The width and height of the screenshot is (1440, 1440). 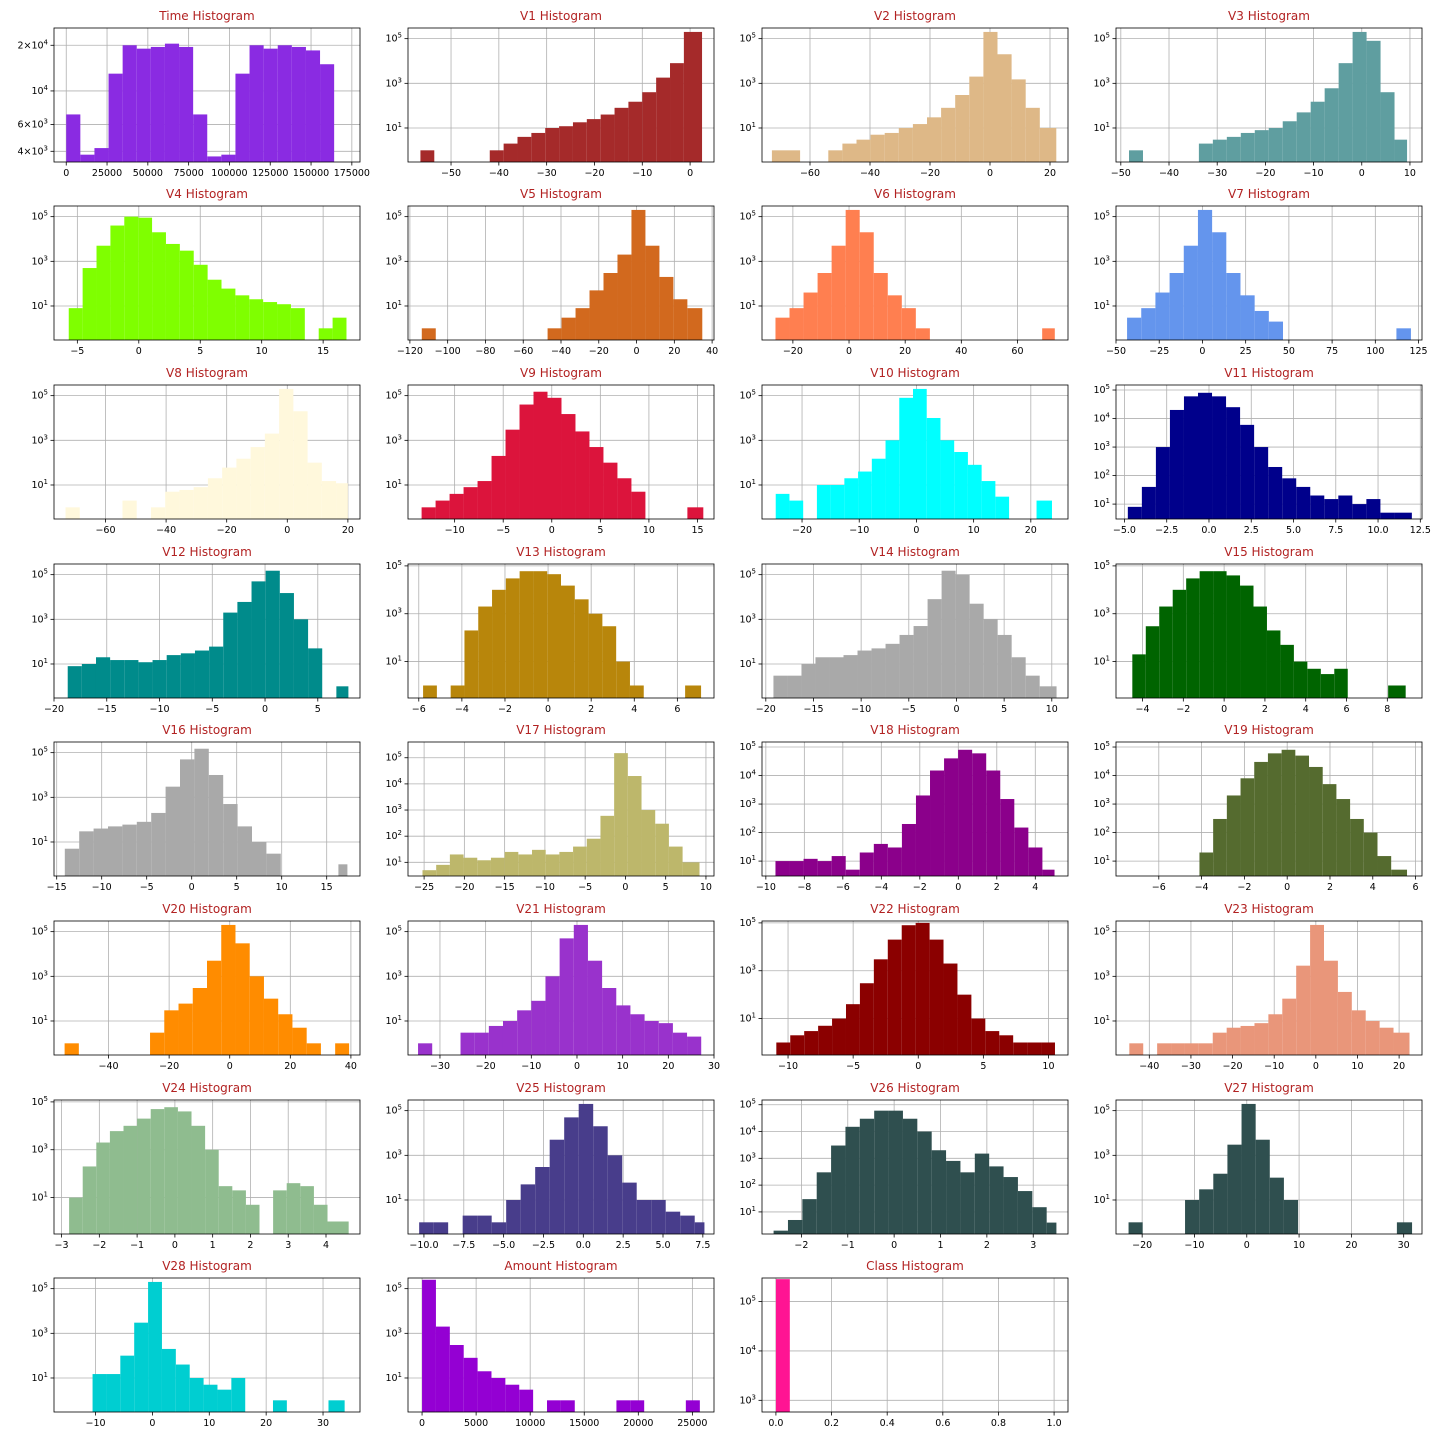 What do you see at coordinates (410, 351) in the screenshot?
I see `x-tick-label: −120` at bounding box center [410, 351].